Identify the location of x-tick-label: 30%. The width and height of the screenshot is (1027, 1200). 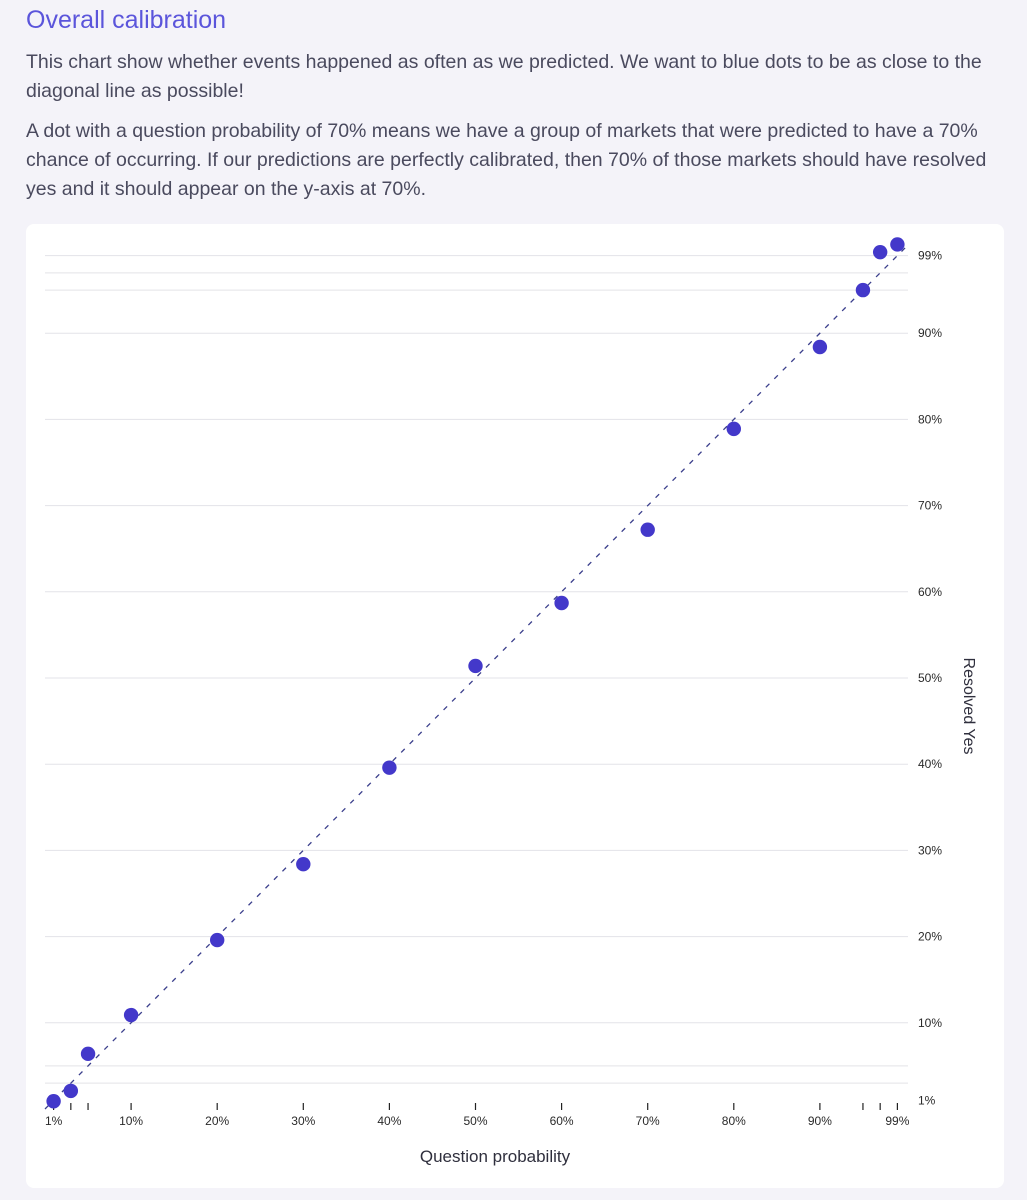
(303, 1121).